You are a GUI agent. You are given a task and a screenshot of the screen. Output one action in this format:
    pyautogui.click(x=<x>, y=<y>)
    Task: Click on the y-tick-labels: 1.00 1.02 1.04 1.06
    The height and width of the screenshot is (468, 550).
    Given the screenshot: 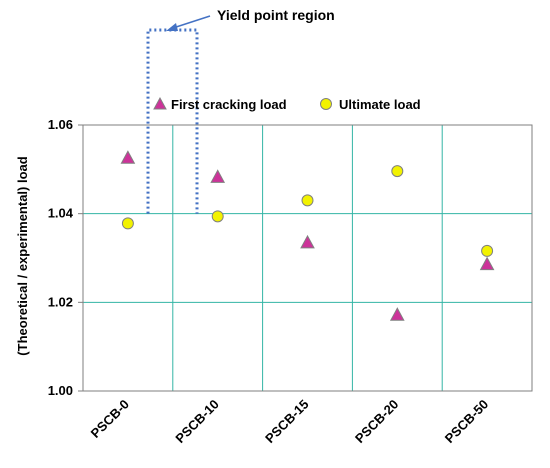 What is the action you would take?
    pyautogui.click(x=61, y=257)
    